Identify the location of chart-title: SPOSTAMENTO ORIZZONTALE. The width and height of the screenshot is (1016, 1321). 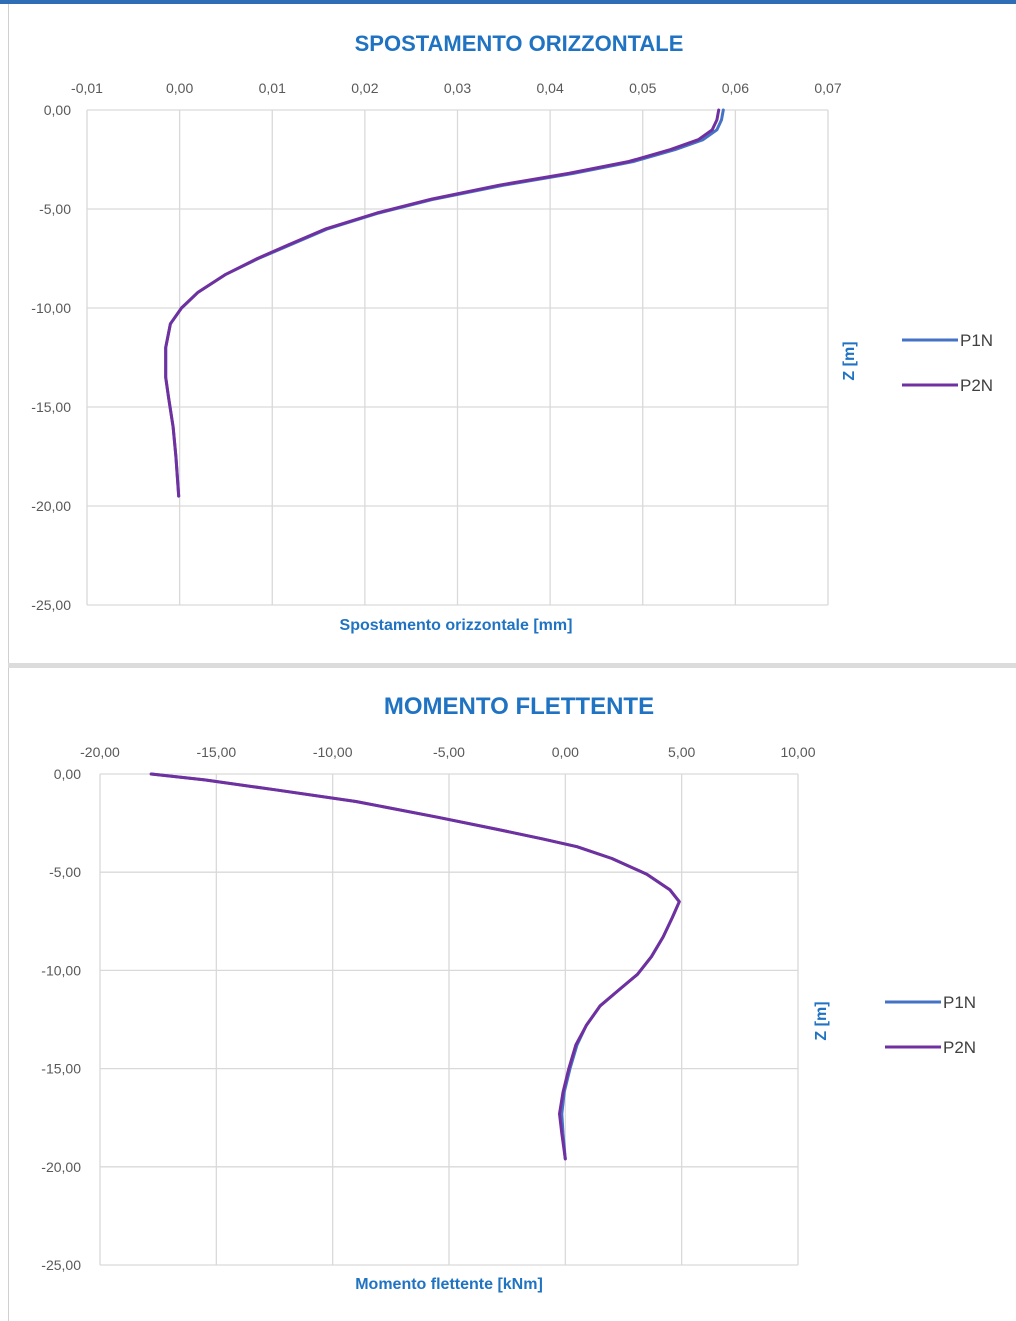
(519, 43).